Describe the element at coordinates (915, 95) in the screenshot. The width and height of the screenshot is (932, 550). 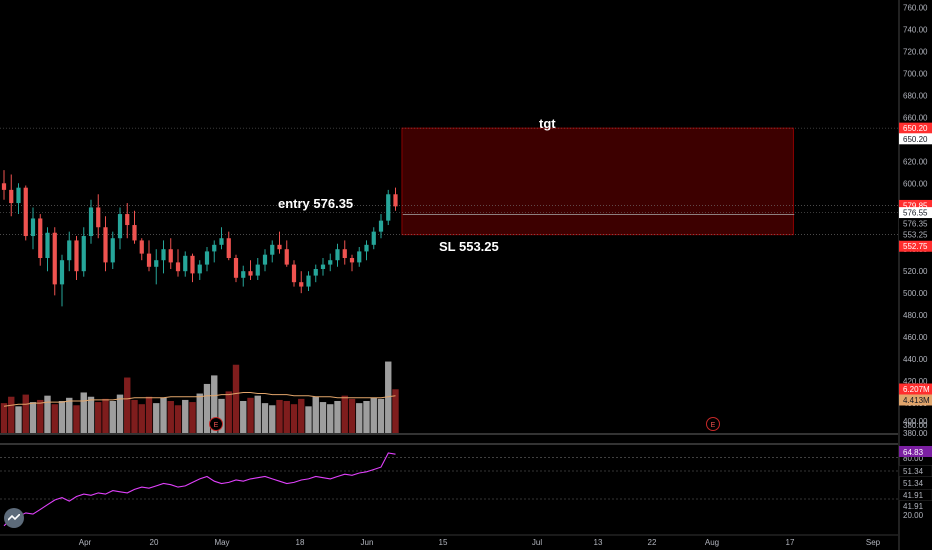
I see `price-axis-label: 680.00` at that location.